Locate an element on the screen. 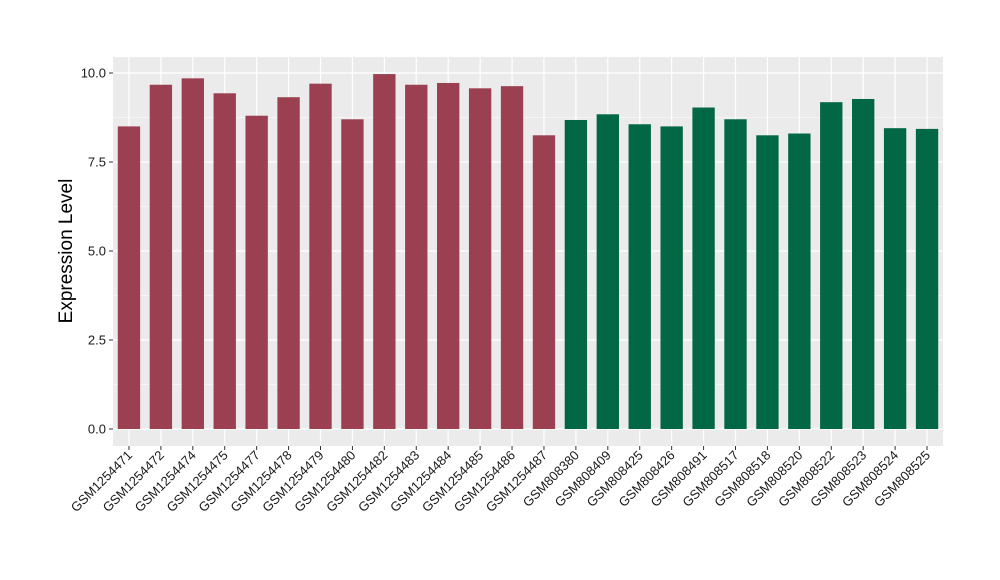 This screenshot has height=580, width=1000. bar-GSM1254480 is located at coordinates (352, 274).